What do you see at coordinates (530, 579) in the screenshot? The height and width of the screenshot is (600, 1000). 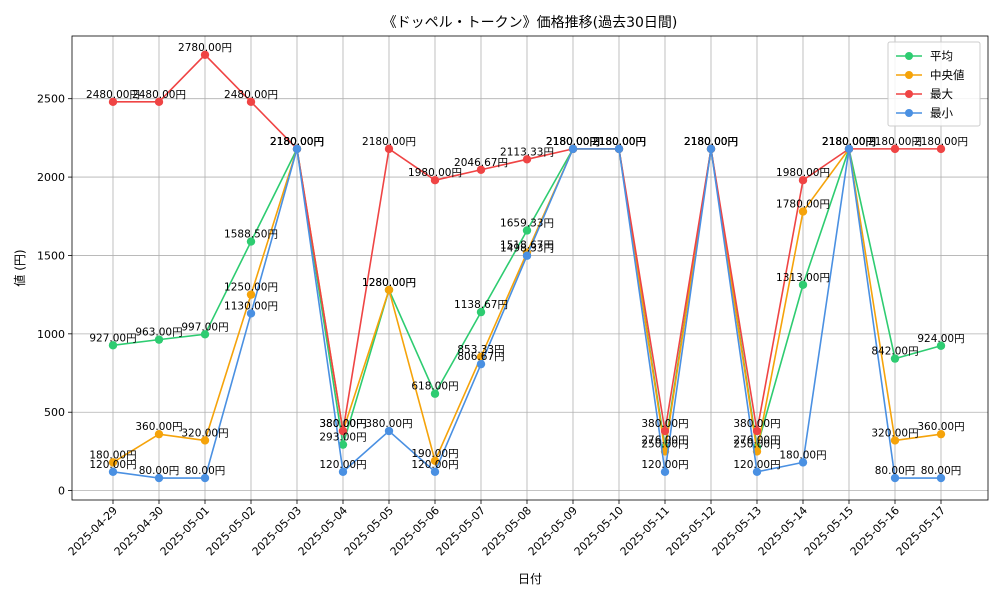 I see `x-axis-label: 日付` at bounding box center [530, 579].